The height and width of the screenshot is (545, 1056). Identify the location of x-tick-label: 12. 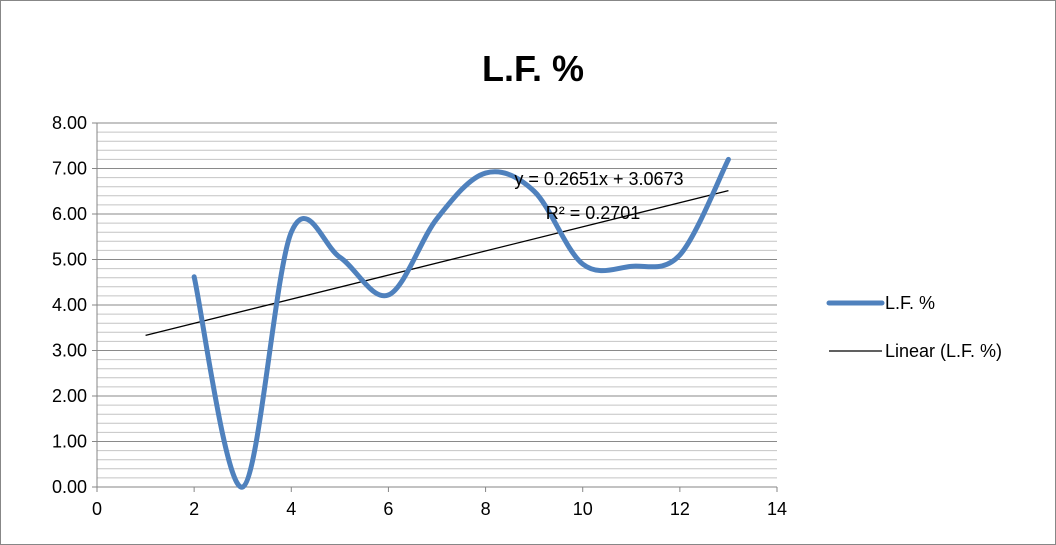
(680, 509).